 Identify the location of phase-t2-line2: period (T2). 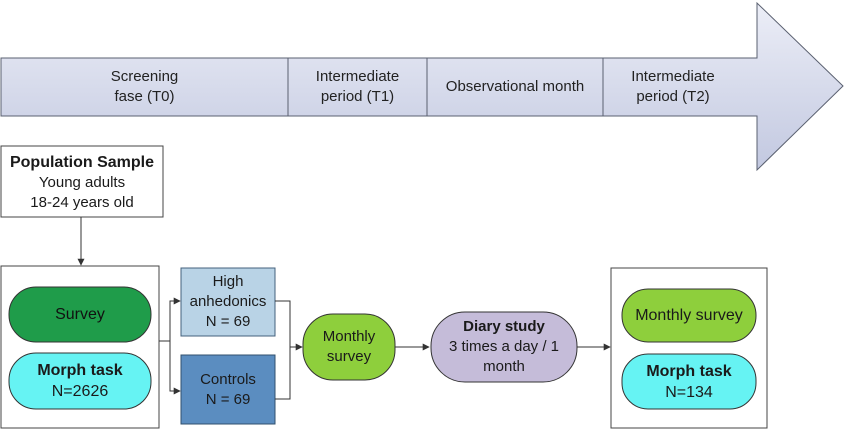
(673, 96).